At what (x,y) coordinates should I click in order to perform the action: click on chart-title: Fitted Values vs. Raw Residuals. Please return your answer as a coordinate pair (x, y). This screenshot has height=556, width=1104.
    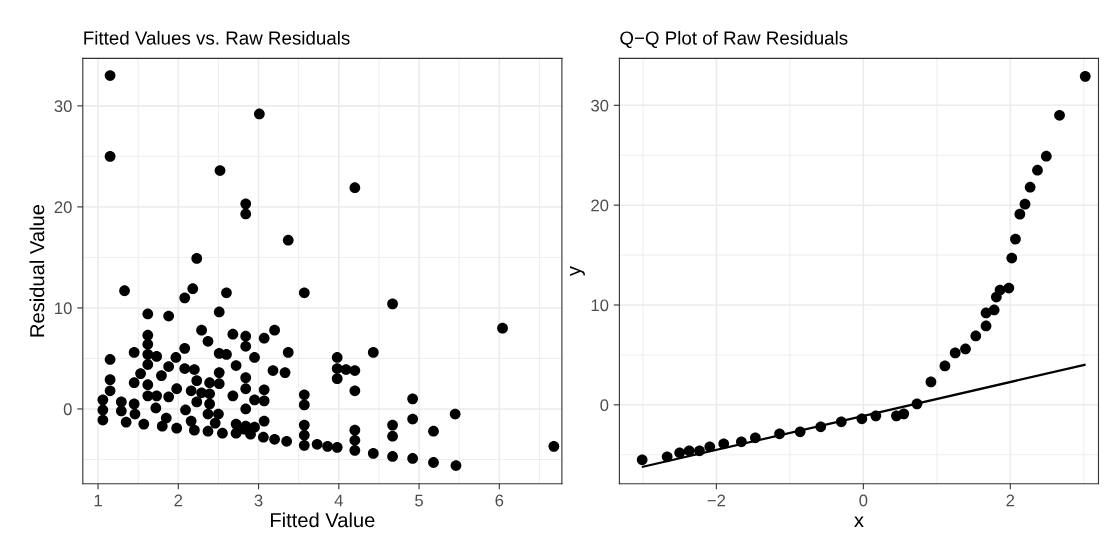
    Looking at the image, I should click on (217, 37).